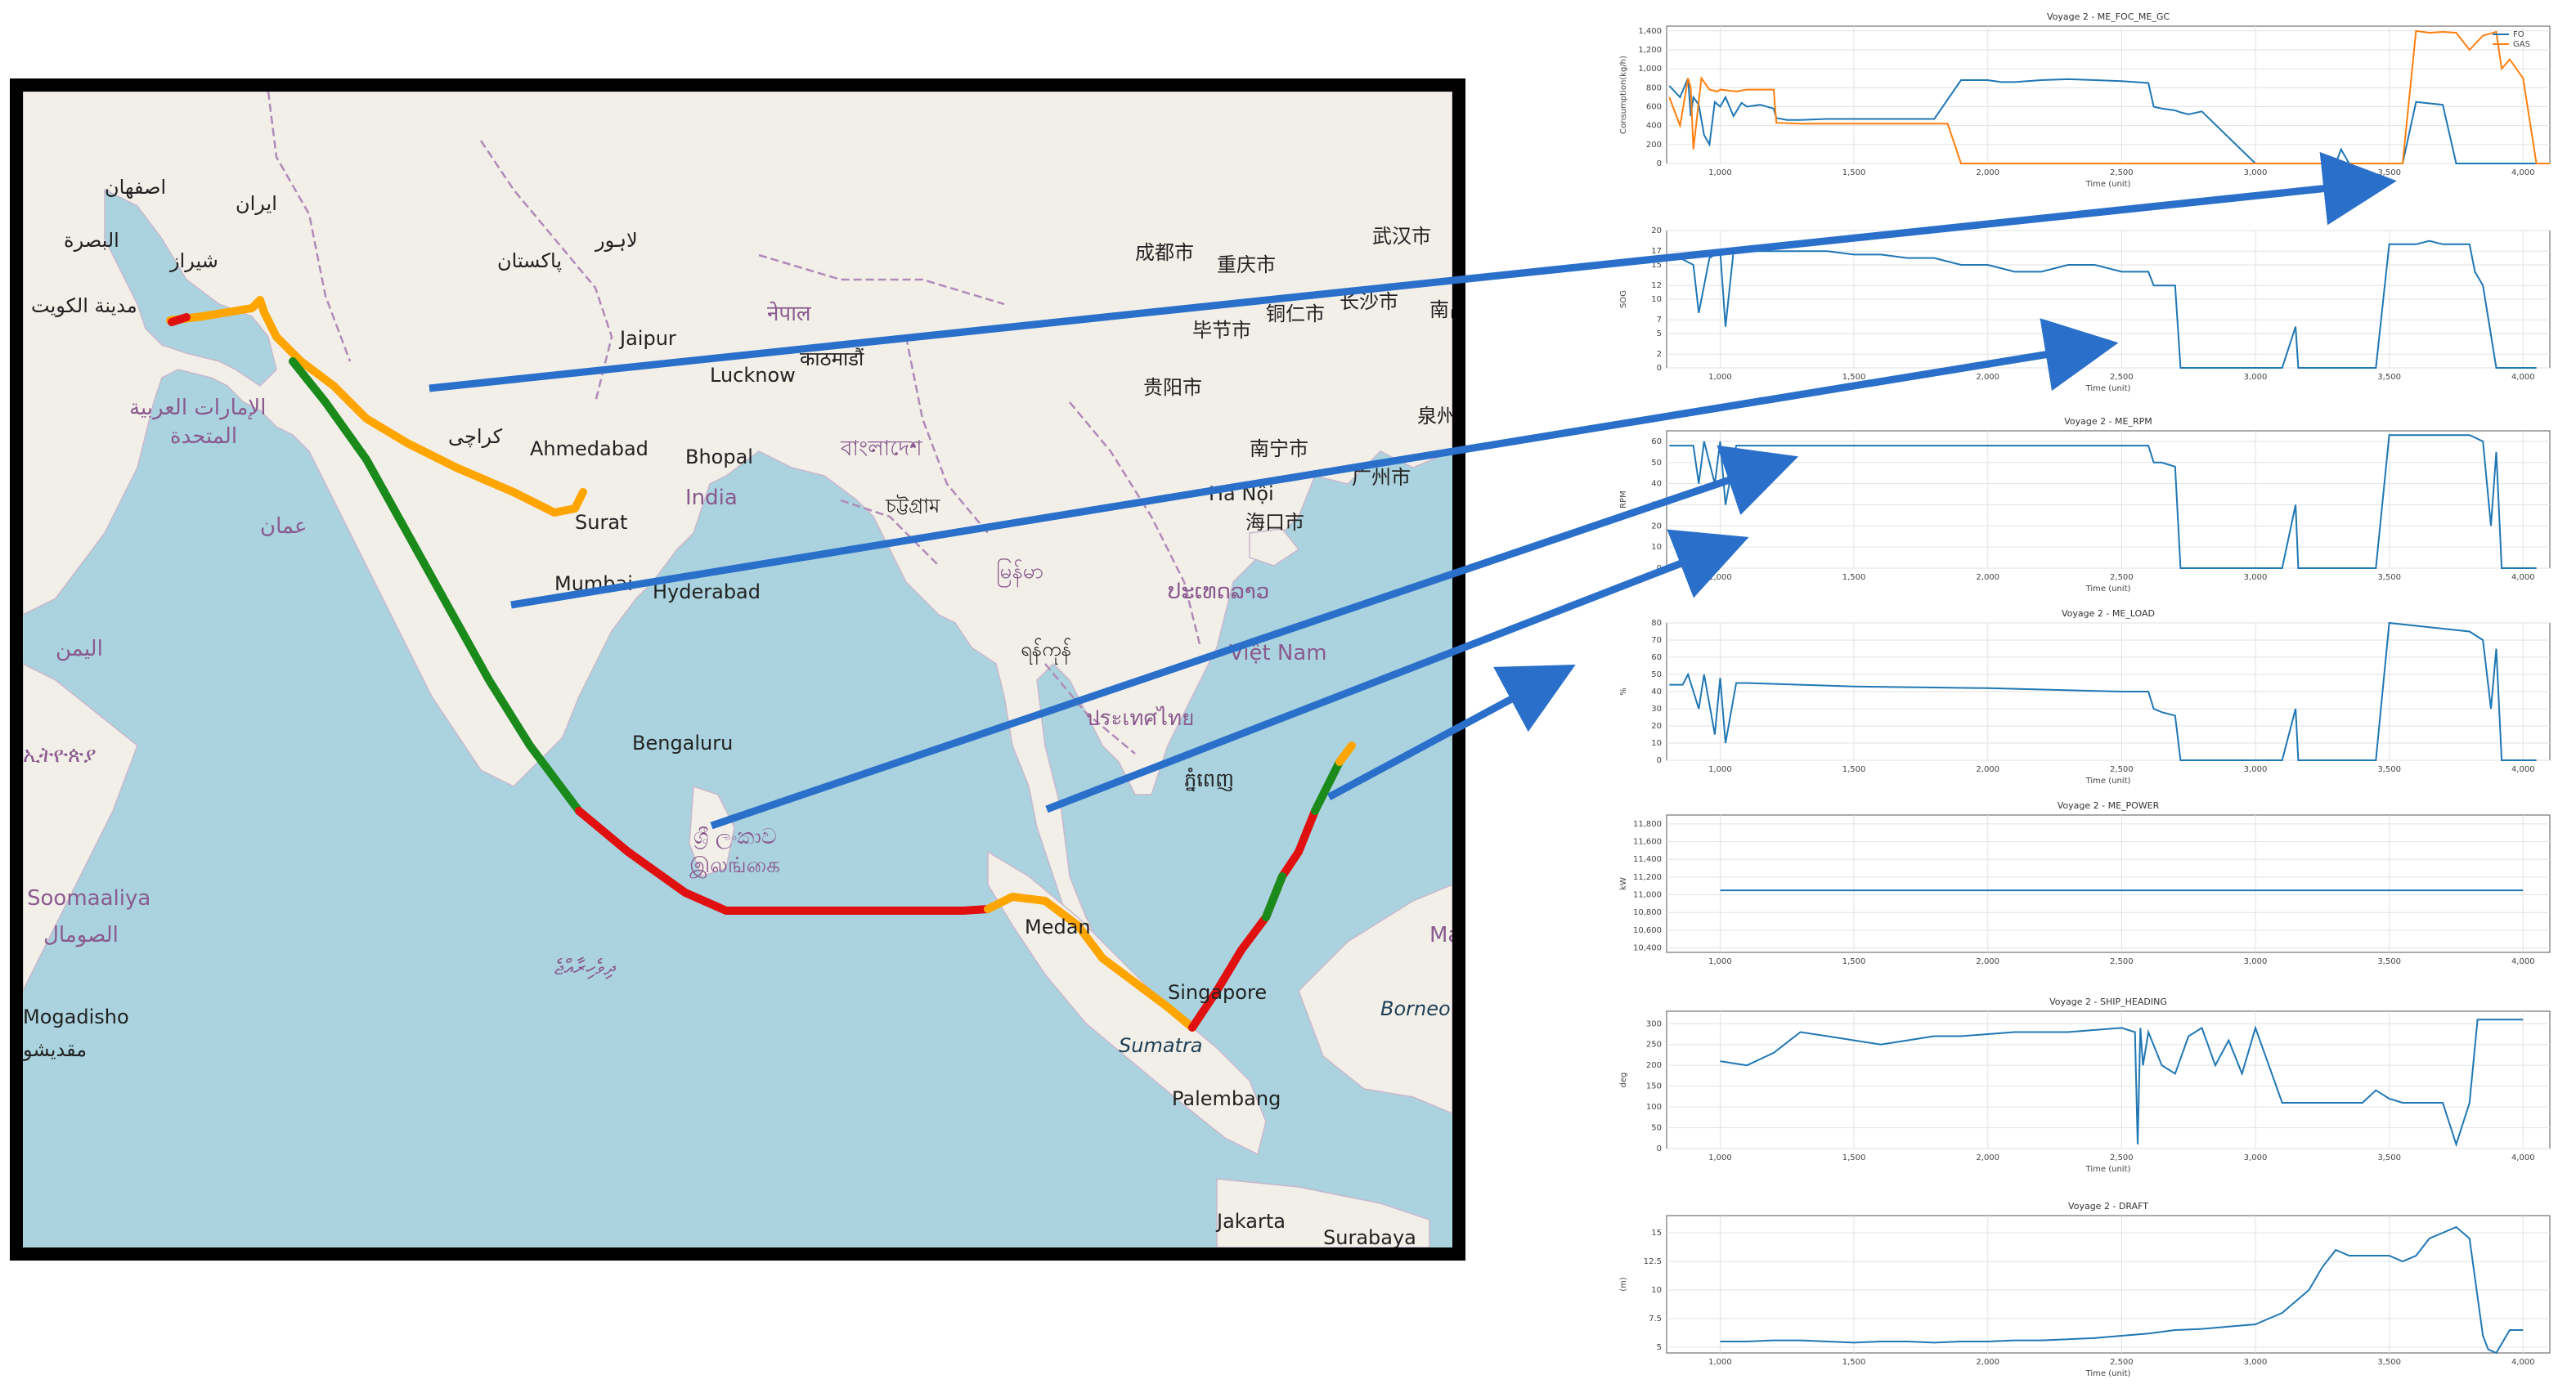  I want to click on map-label-nanning: 南宁市, so click(1279, 448).